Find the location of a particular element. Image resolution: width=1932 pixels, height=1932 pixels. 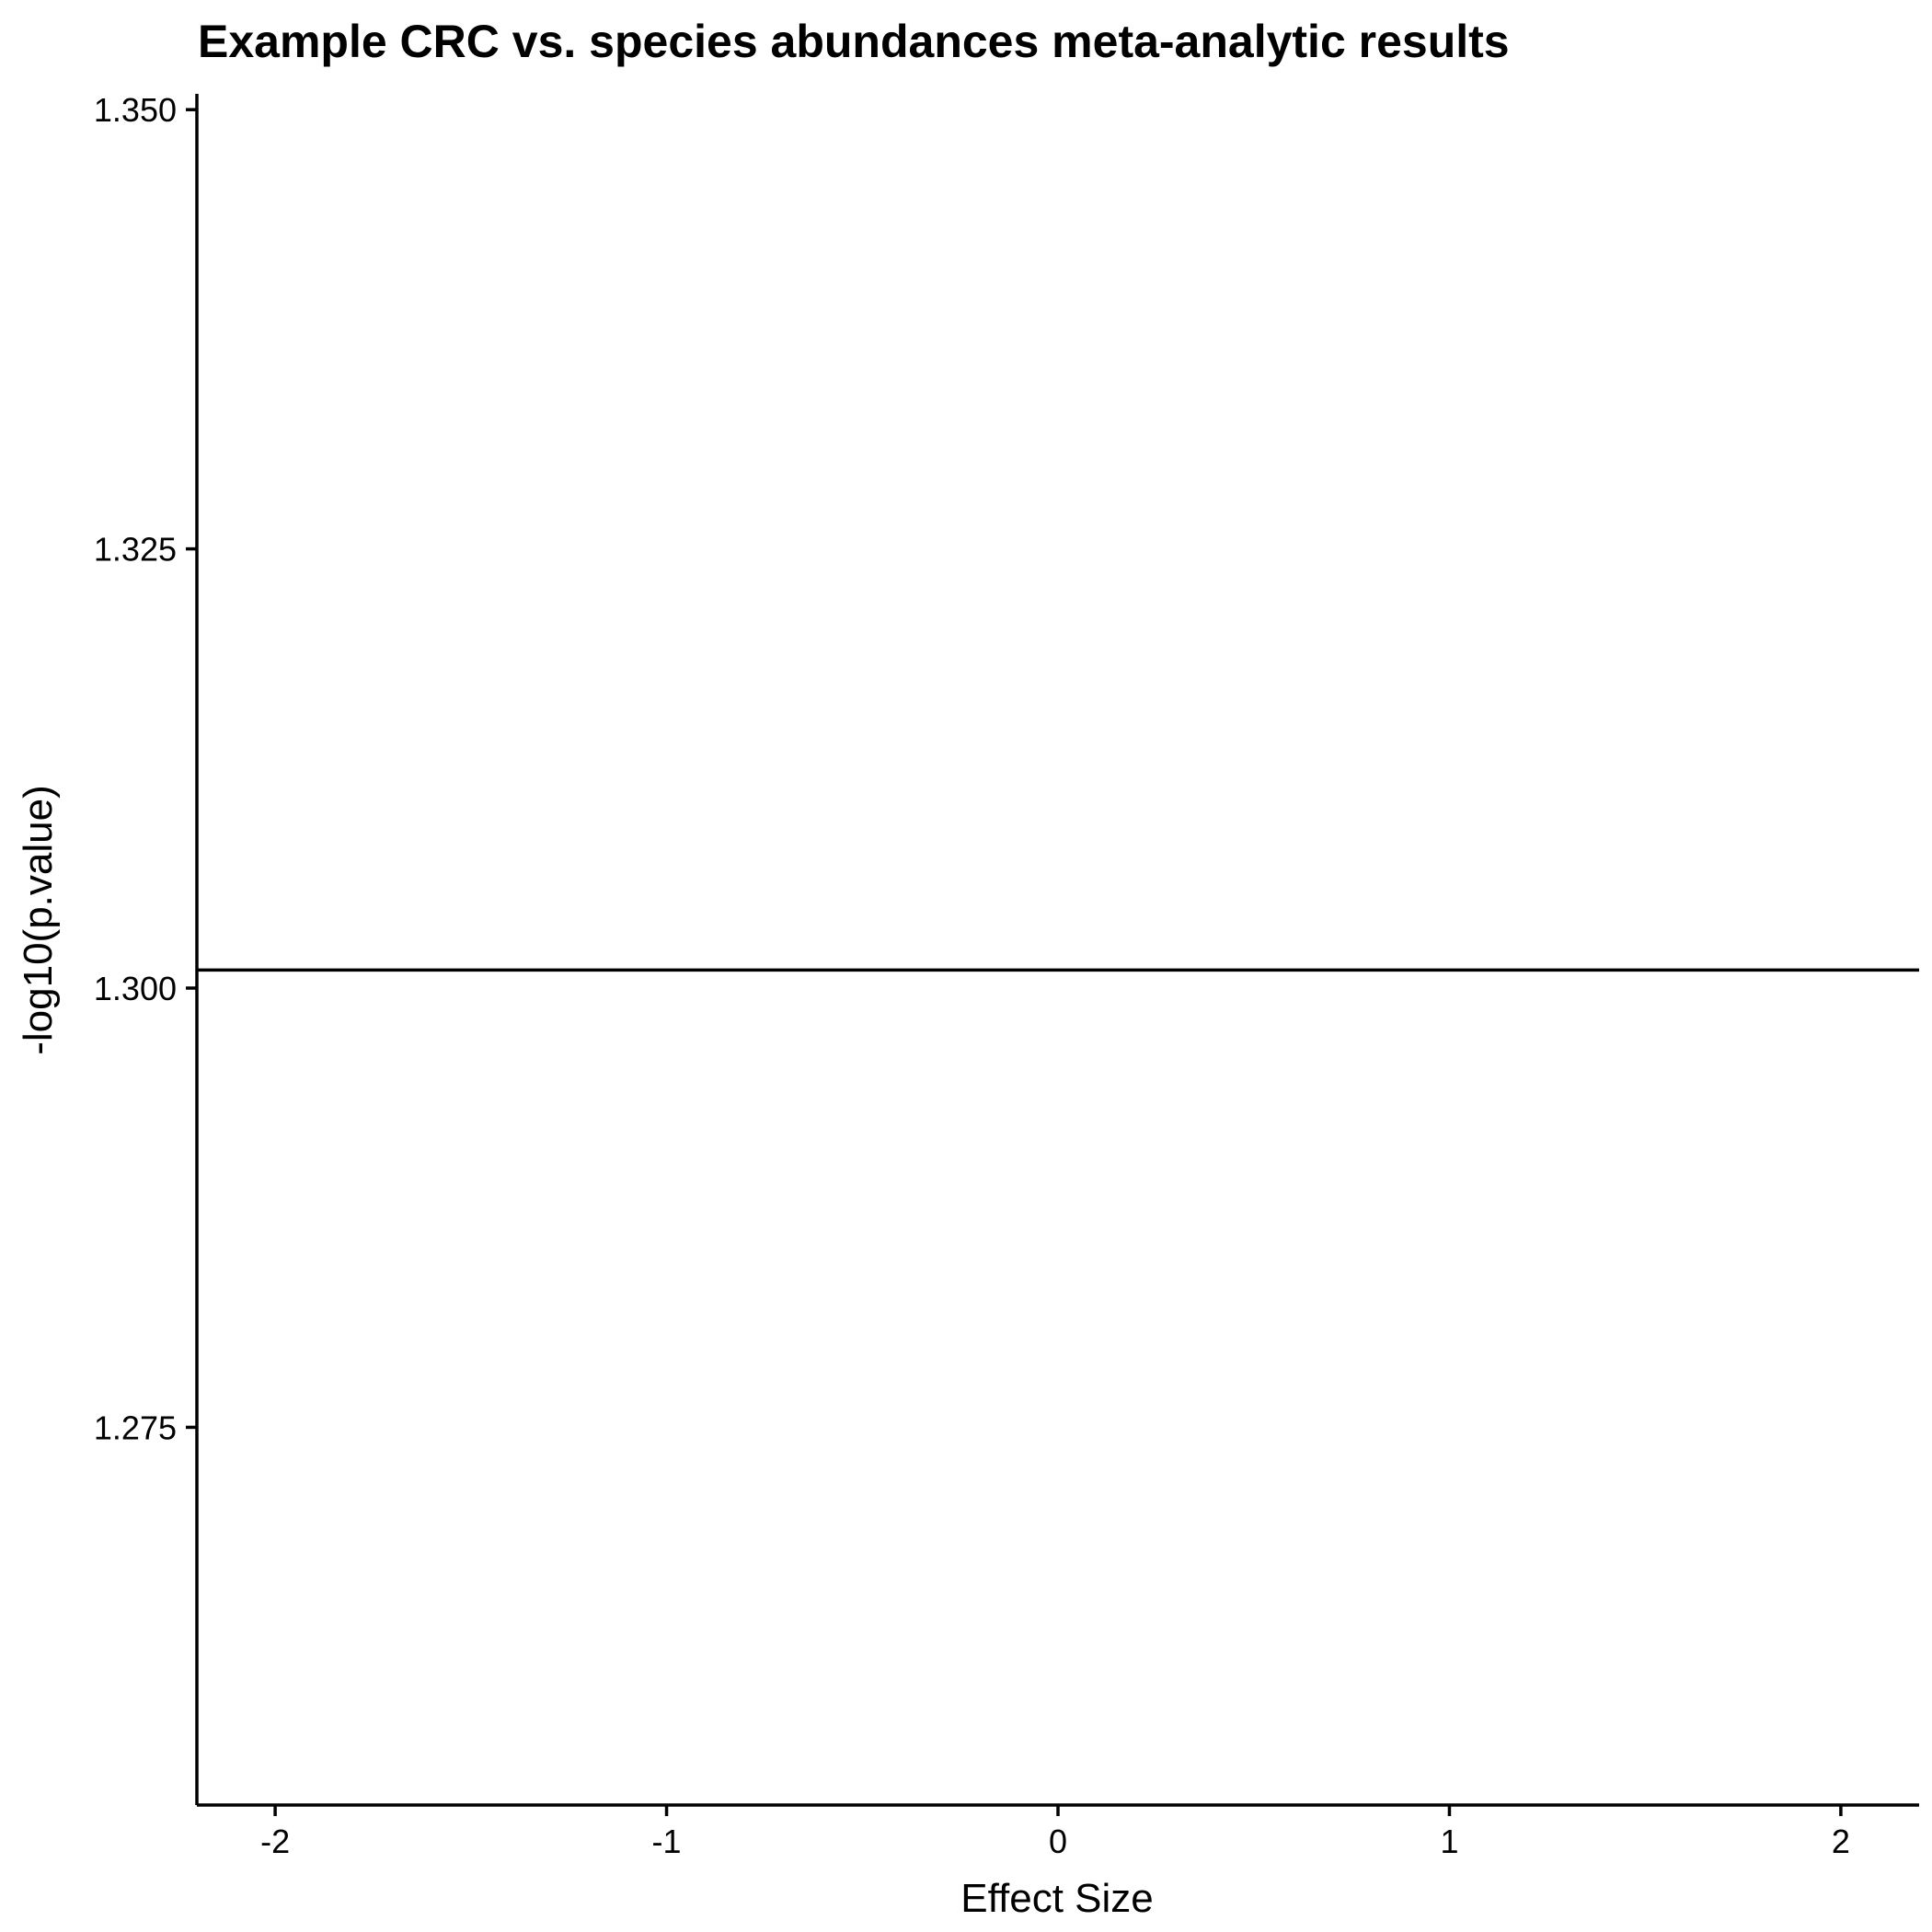

y-axis-title: -log10(p.value) is located at coordinates (38, 920).